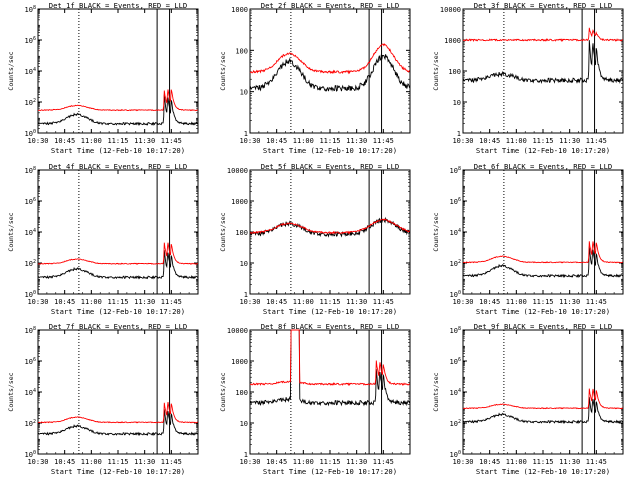 Image resolution: width=640 pixels, height=484 pixels. Describe the element at coordinates (543, 166) in the screenshot. I see `panel-title: Det 6f BLACK = Events, RED = LLD` at that location.